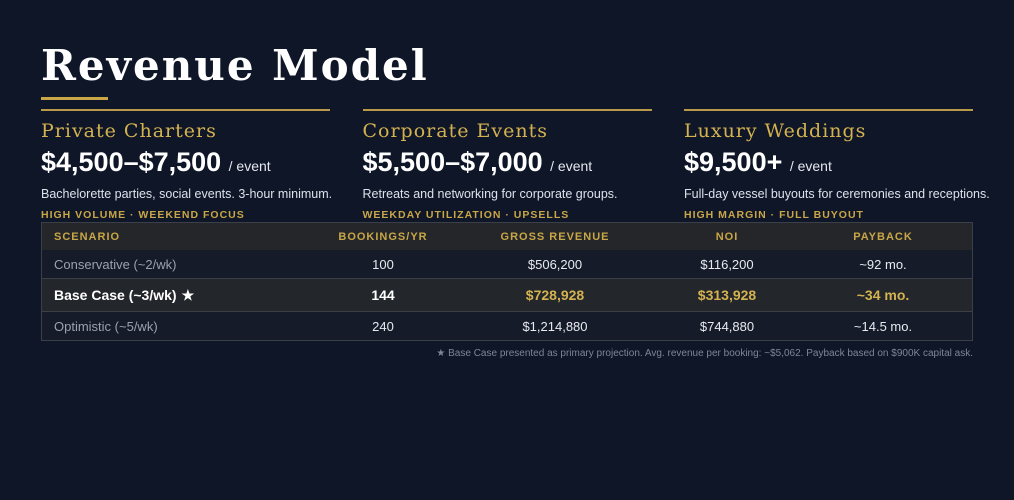  What do you see at coordinates (555, 326) in the screenshot?
I see `cell-gross-revenue: $1,214,880` at bounding box center [555, 326].